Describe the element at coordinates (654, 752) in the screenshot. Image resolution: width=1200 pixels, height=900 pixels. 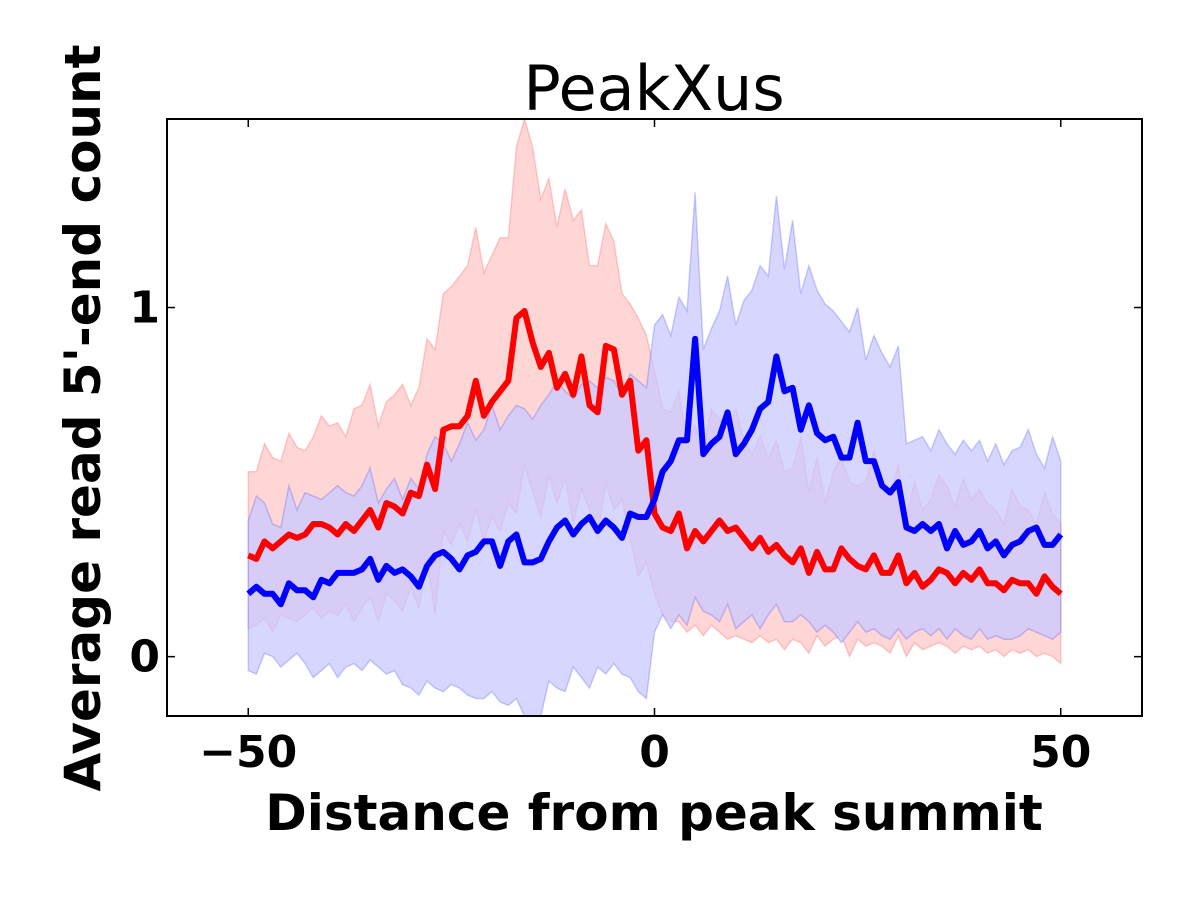
I see `x-tick-label: 0` at that location.